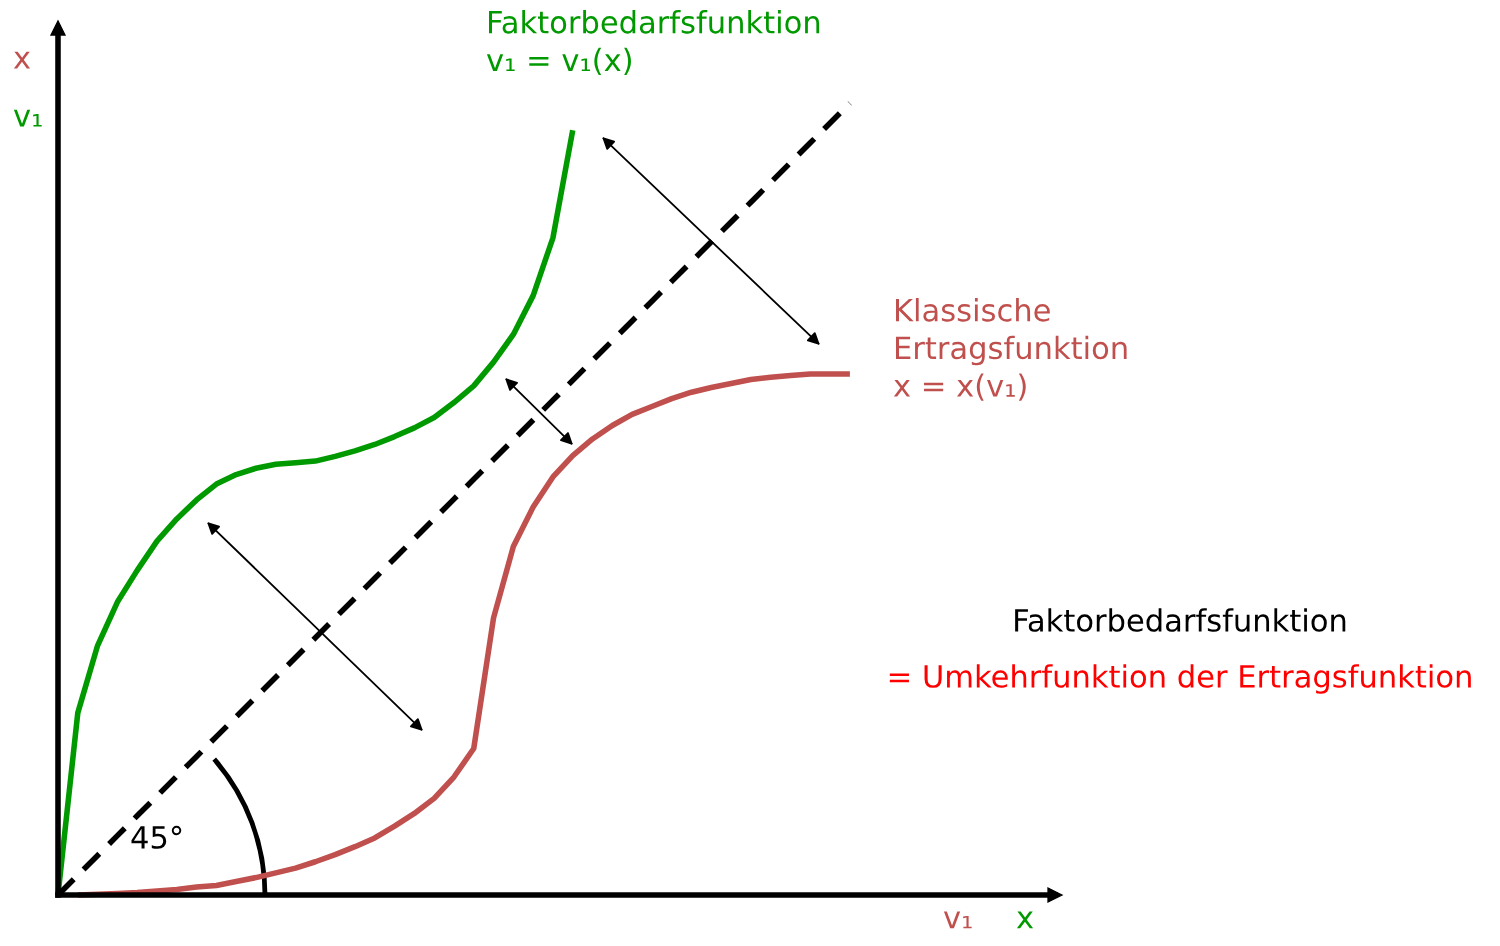 Image resolution: width=1500 pixels, height=946 pixels. Describe the element at coordinates (1025, 920) in the screenshot. I see `text: x` at that location.